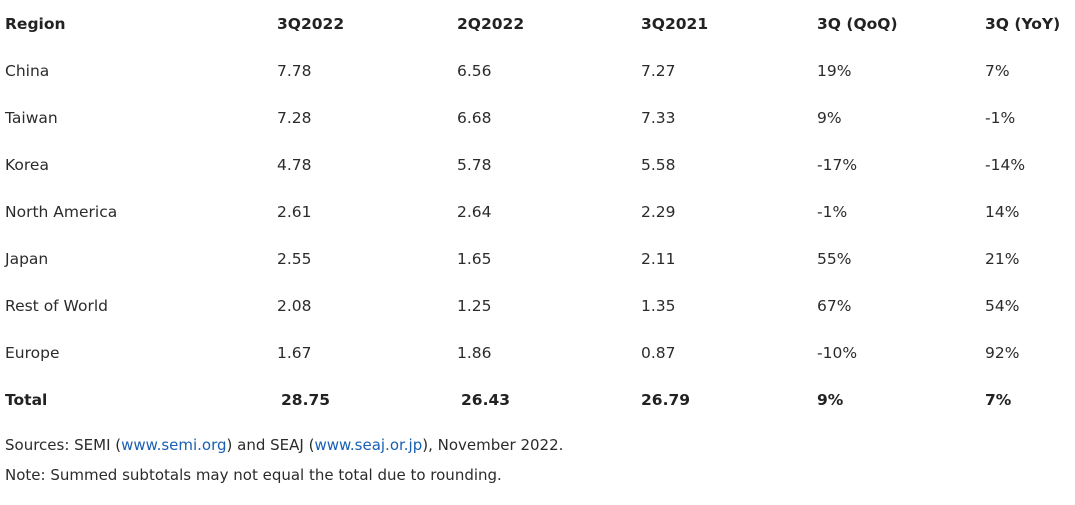 This screenshot has height=505, width=1075. I want to click on total-qoq: 9%, so click(830, 399).